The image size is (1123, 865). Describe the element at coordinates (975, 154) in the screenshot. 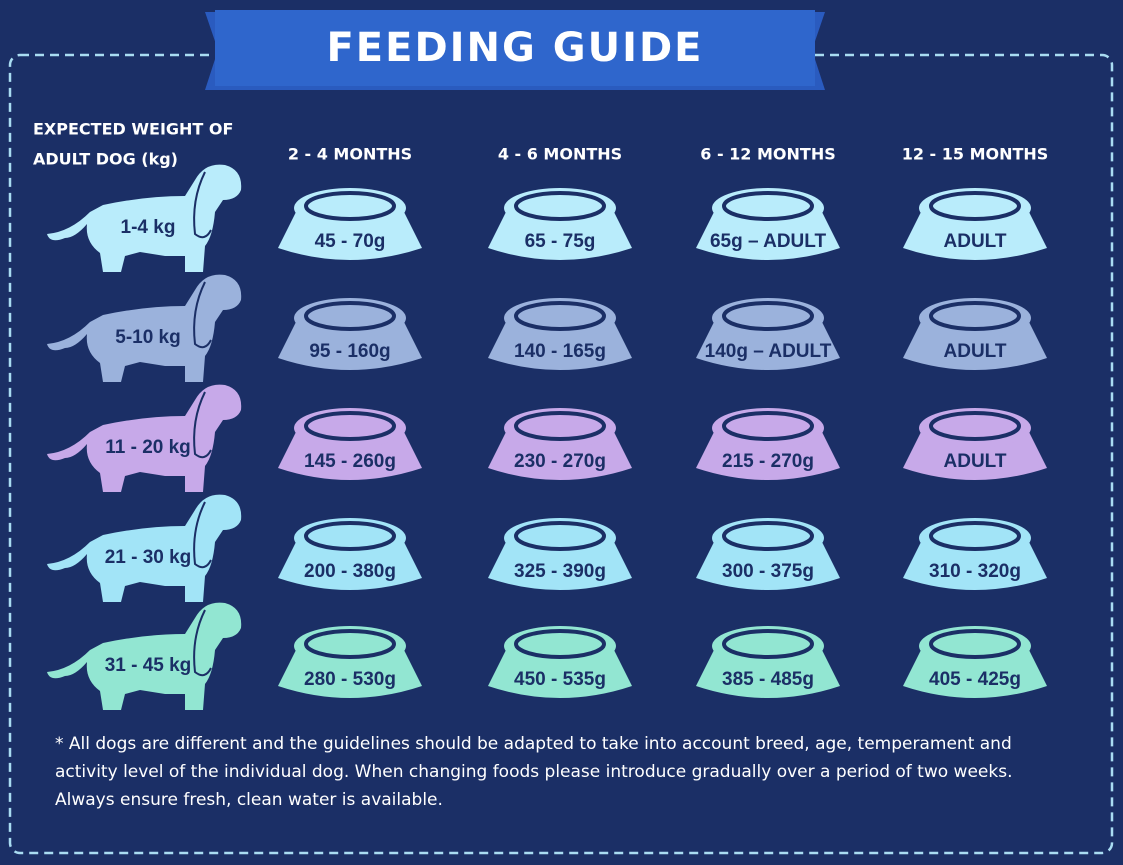

I see `column-header: 12 - 15 MONTHS` at that location.